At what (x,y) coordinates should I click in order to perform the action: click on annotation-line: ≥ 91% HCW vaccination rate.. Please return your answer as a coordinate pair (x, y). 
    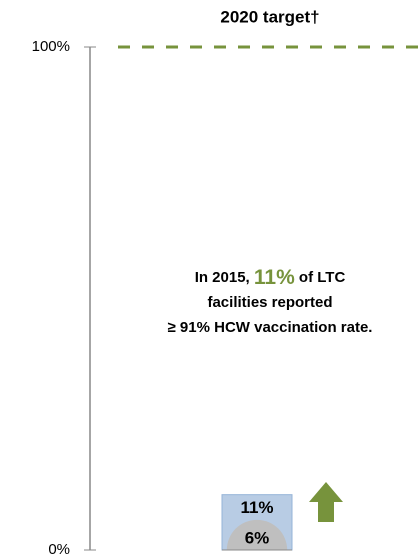
    Looking at the image, I should click on (270, 327).